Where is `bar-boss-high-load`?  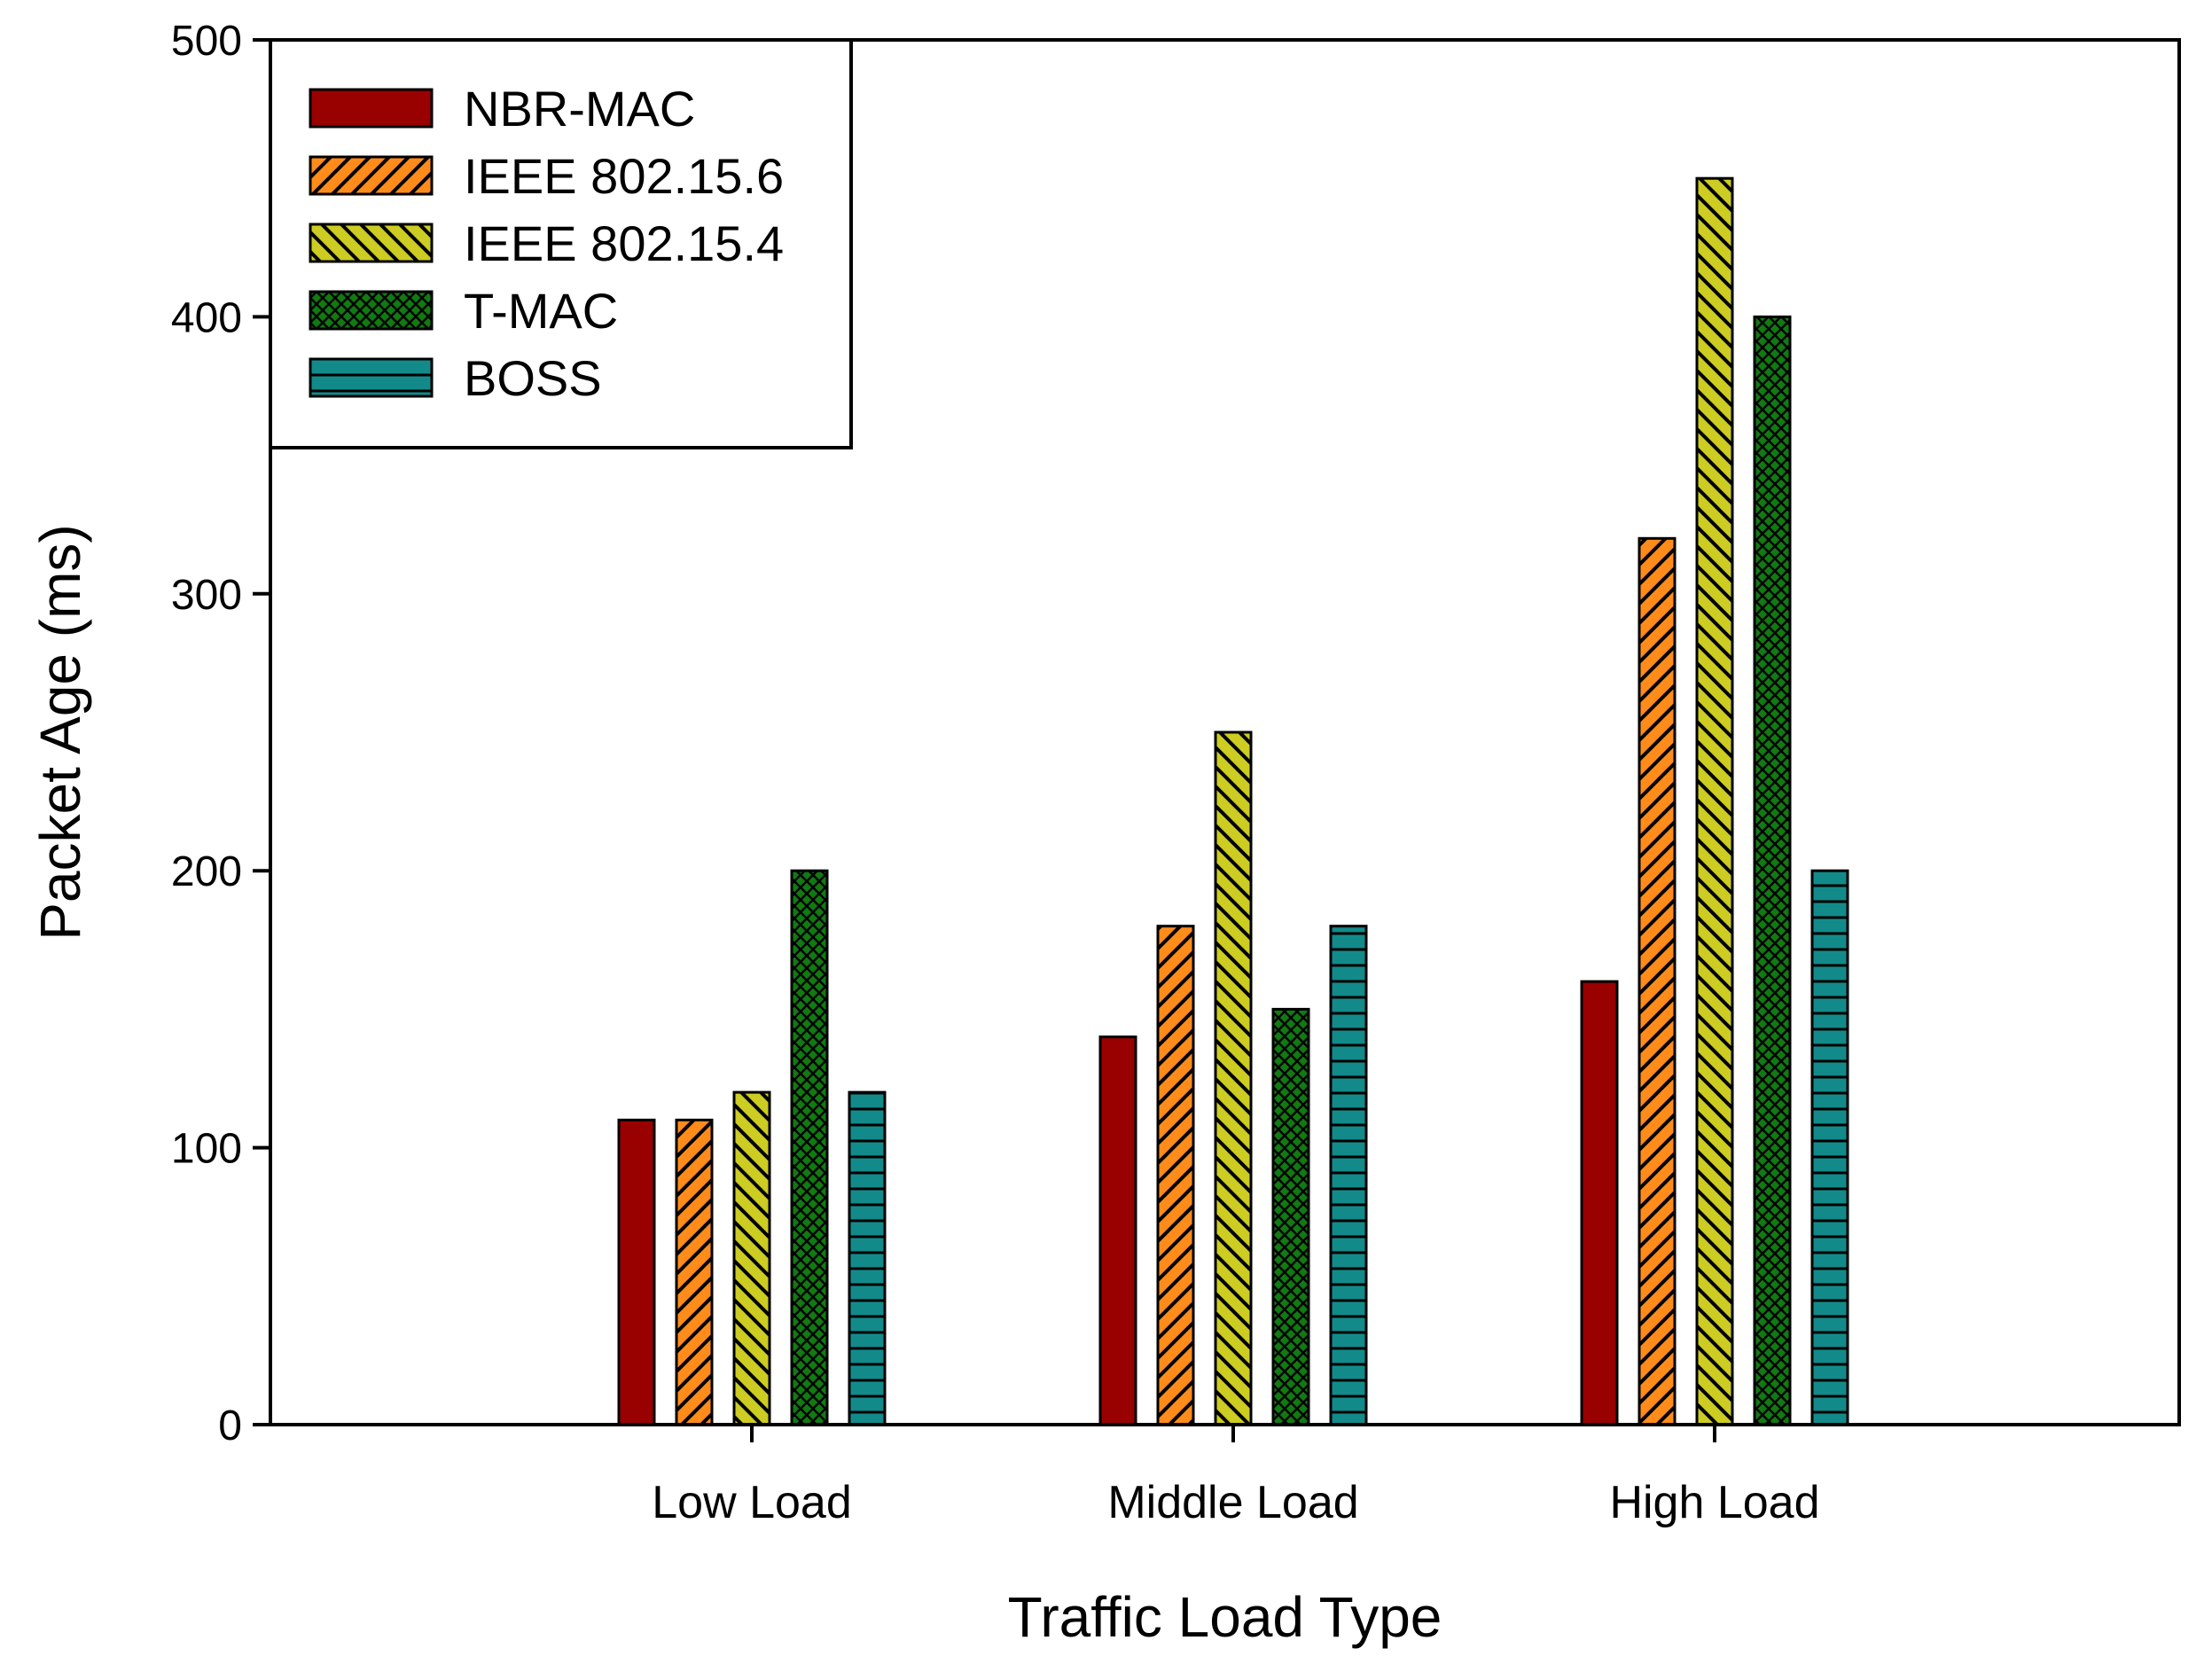 bar-boss-high-load is located at coordinates (1830, 1147).